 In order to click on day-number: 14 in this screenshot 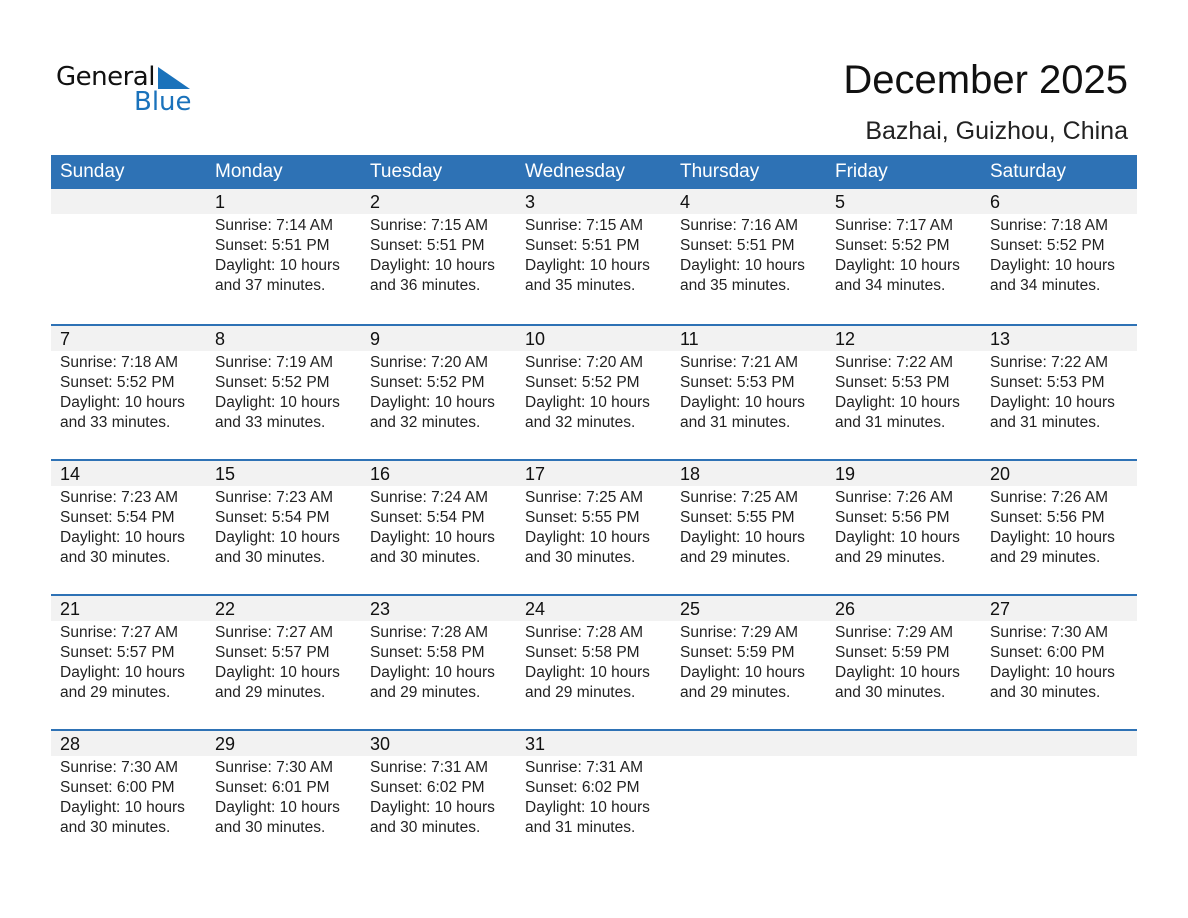, I will do `click(70, 474)`.